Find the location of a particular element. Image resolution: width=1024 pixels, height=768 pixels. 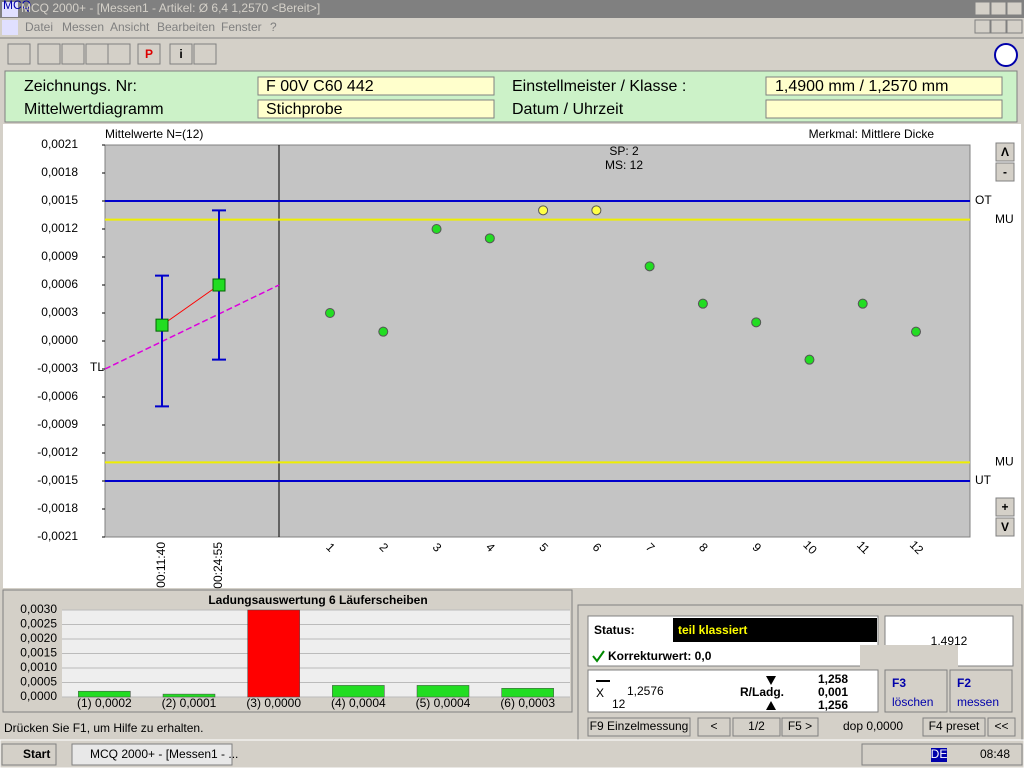

f2-button is located at coordinates (981, 691).